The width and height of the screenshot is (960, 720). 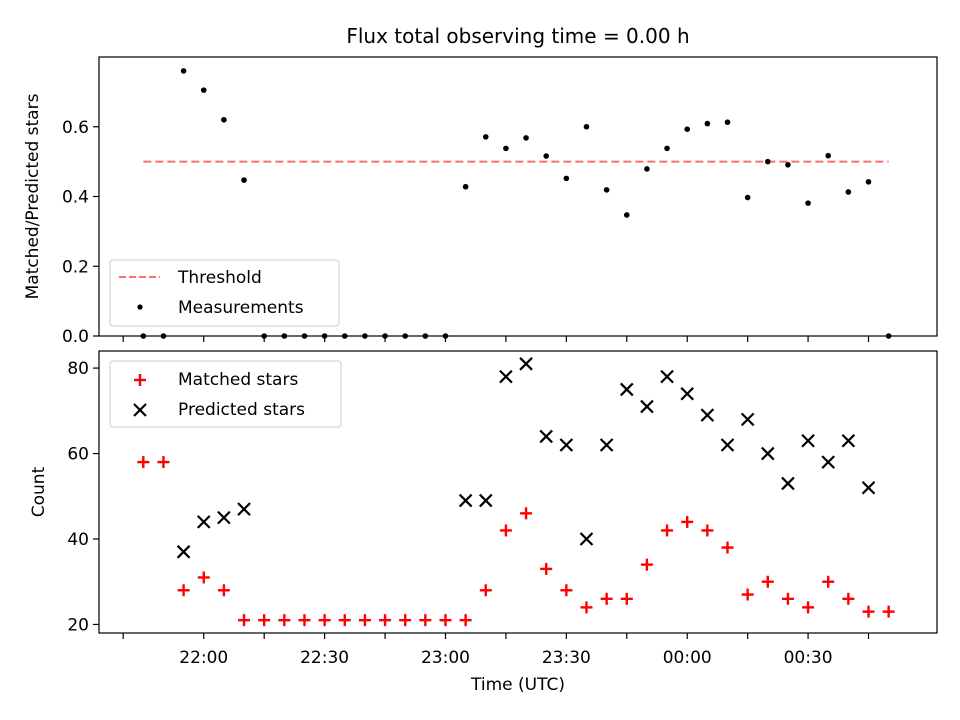 I want to click on legend-predicted-swatch, so click(x=140, y=410).